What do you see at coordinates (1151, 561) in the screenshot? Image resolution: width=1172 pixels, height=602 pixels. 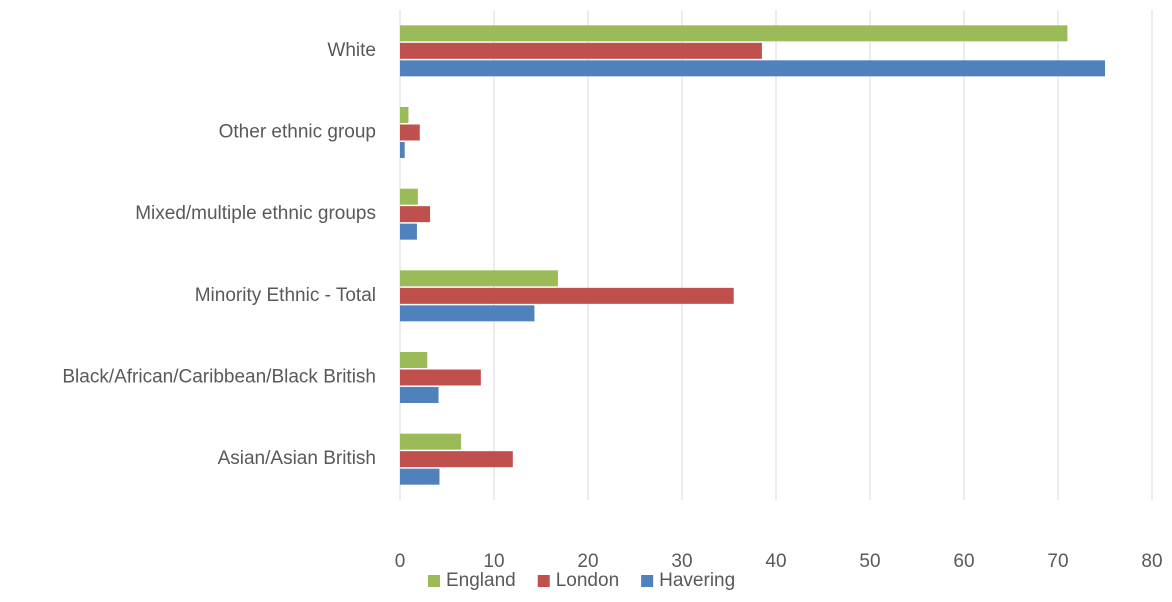 I see `x-tick-label: 80` at bounding box center [1151, 561].